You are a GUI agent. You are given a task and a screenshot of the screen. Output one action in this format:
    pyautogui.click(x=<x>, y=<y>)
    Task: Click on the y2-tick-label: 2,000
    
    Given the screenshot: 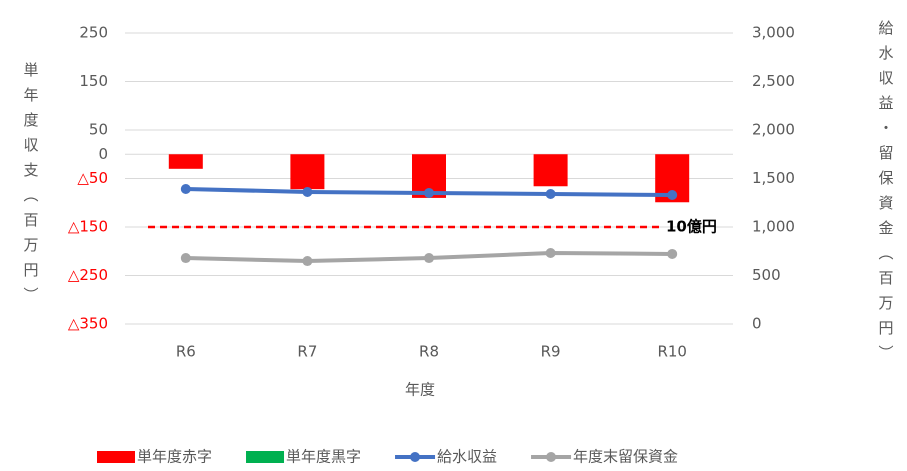 What is the action you would take?
    pyautogui.click(x=773, y=130)
    